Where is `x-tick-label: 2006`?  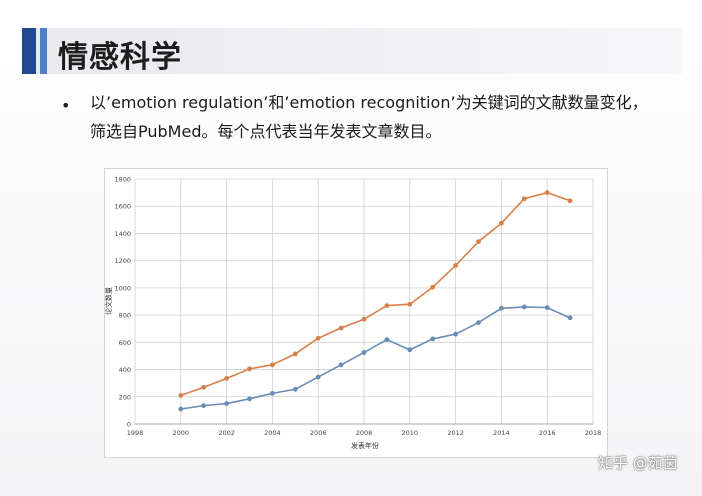
x-tick-label: 2006 is located at coordinates (318, 433).